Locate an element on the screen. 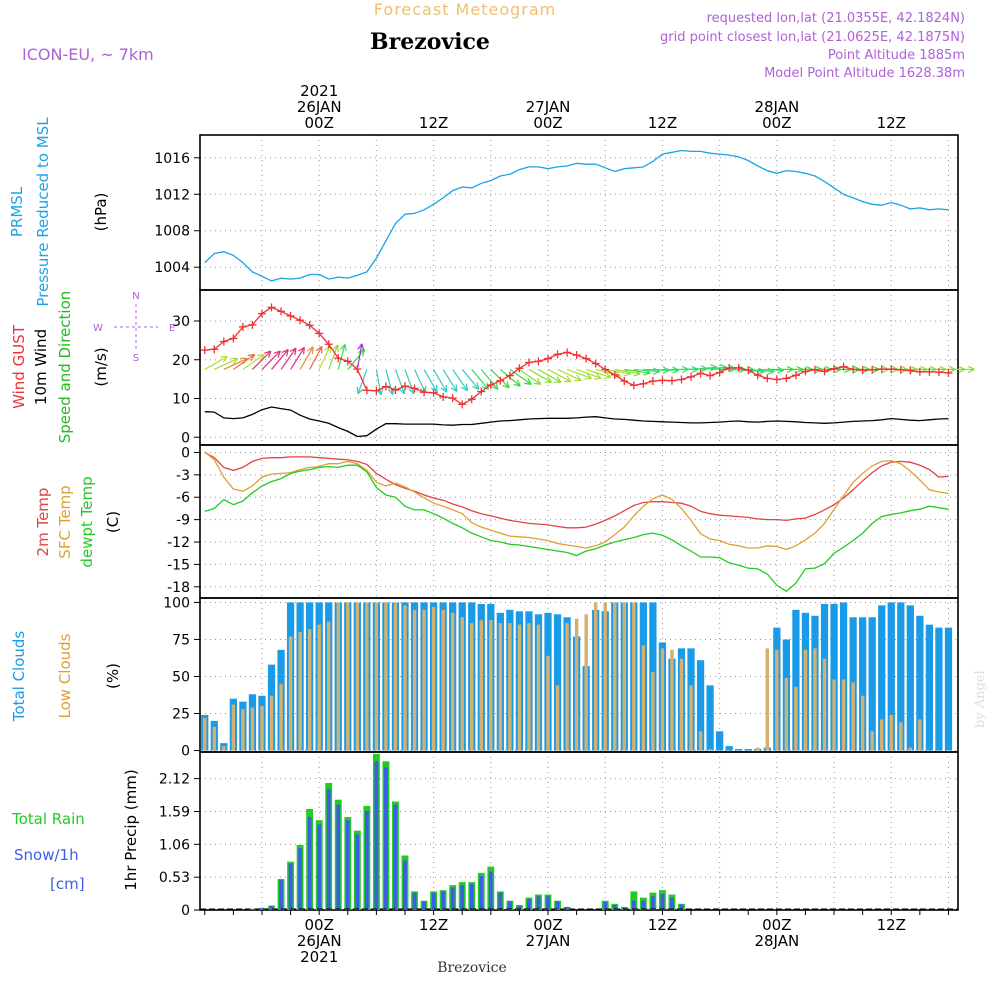 This screenshot has width=1000, height=1004. y-tick-label: 2.12 is located at coordinates (174, 780).